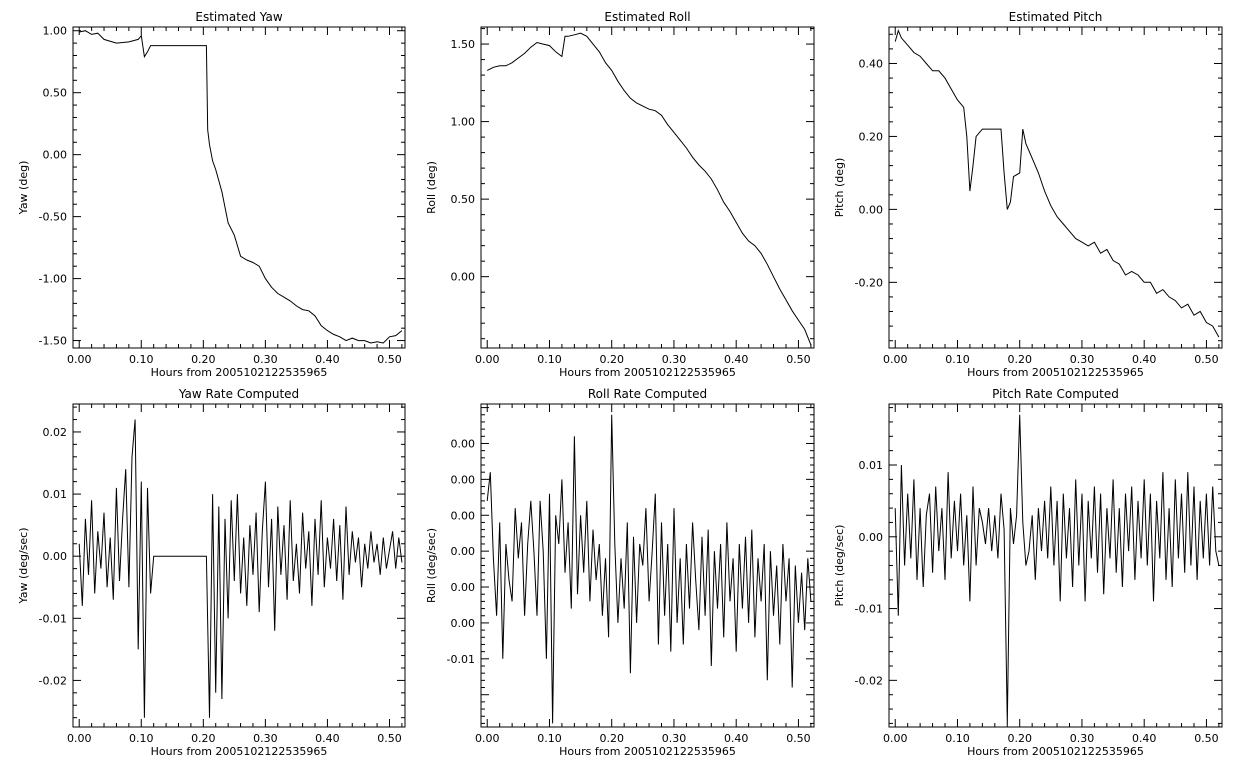 The width and height of the screenshot is (1250, 775). What do you see at coordinates (463, 44) in the screenshot?
I see `y-tick-label: 1.50` at bounding box center [463, 44].